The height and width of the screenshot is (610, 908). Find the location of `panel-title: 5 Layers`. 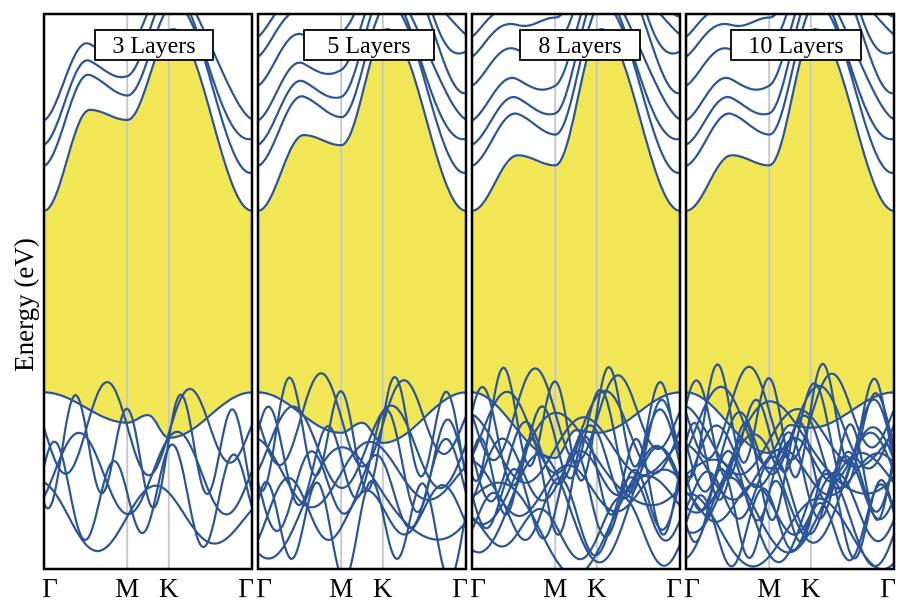

panel-title: 5 Layers is located at coordinates (368, 46).